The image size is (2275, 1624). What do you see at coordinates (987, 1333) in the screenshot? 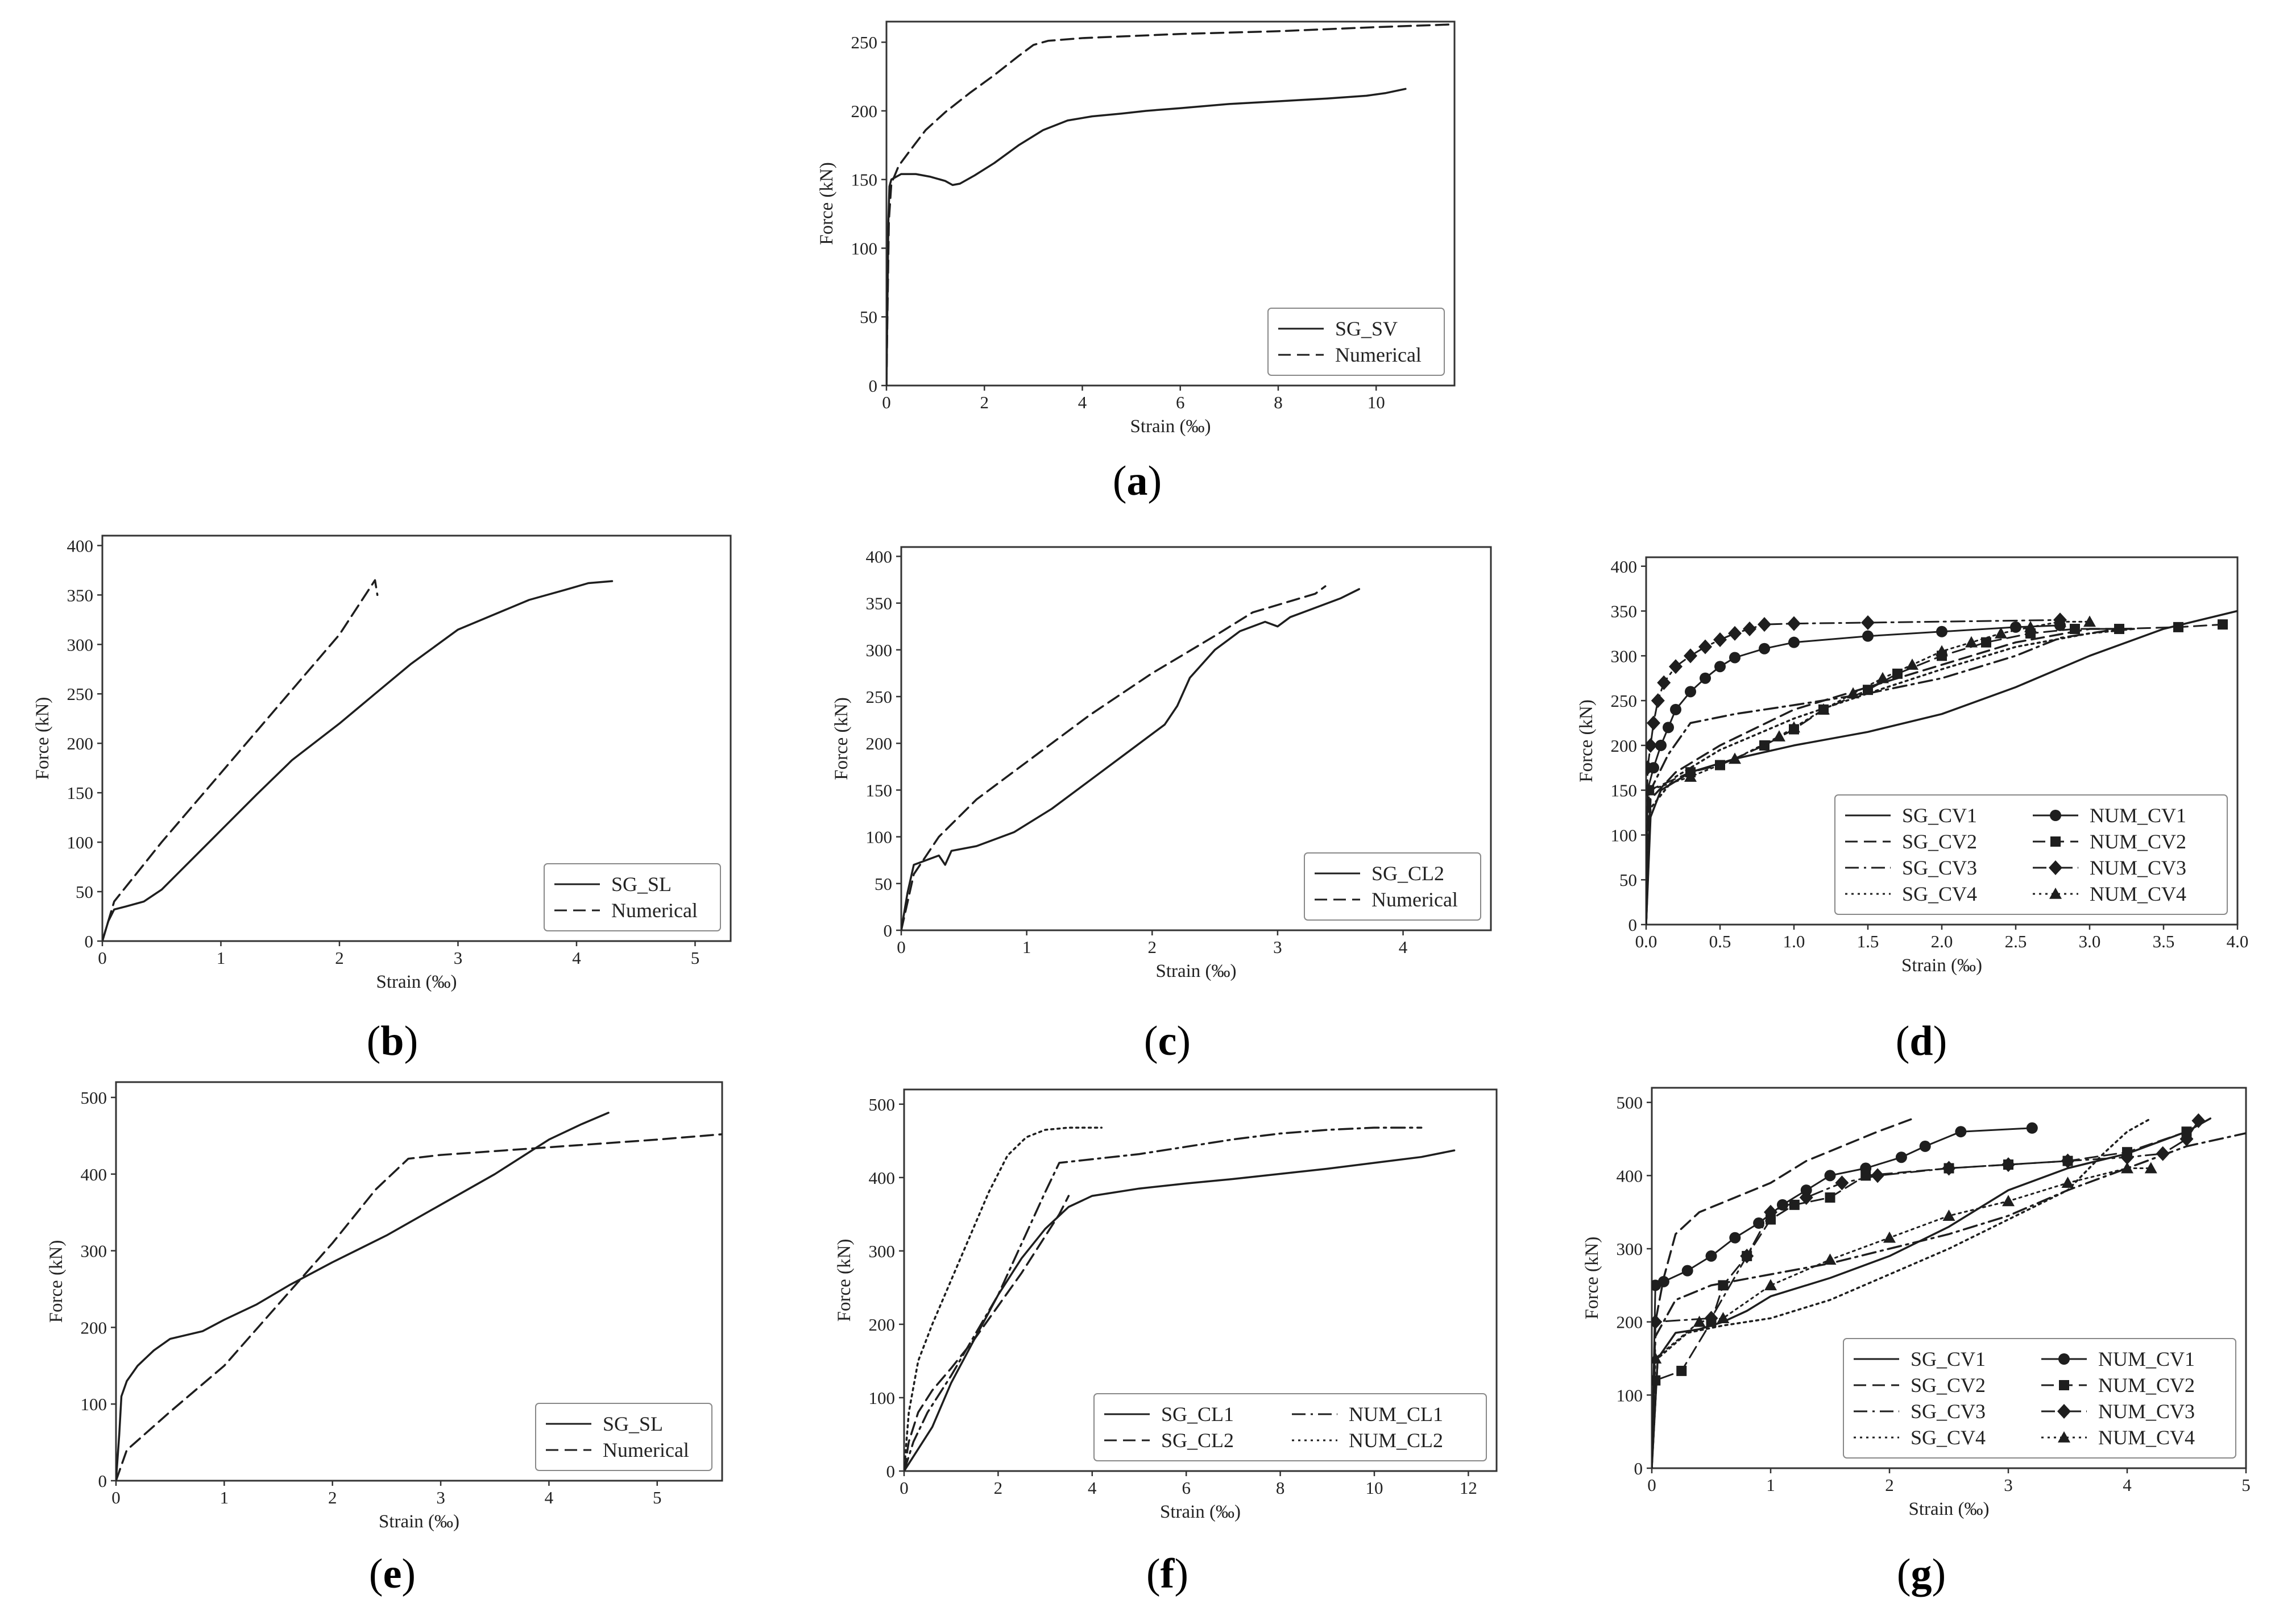
I see `series-line-sg-cl2` at bounding box center [987, 1333].